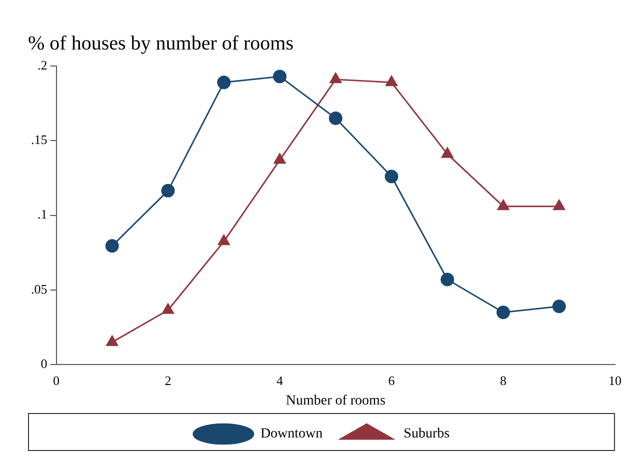 The image size is (633, 467). Describe the element at coordinates (44, 364) in the screenshot. I see `y-tick-label: 0` at that location.